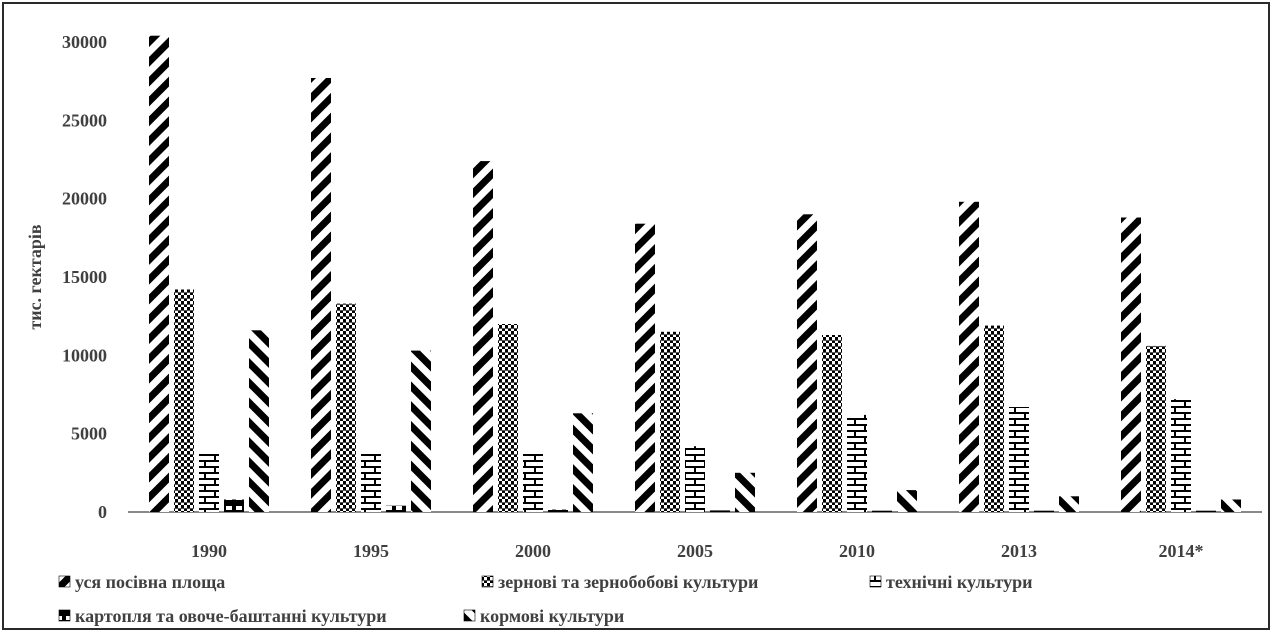 This screenshot has height=634, width=1274. Describe the element at coordinates (84, 277) in the screenshot. I see `y-tick-label: 15000` at that location.